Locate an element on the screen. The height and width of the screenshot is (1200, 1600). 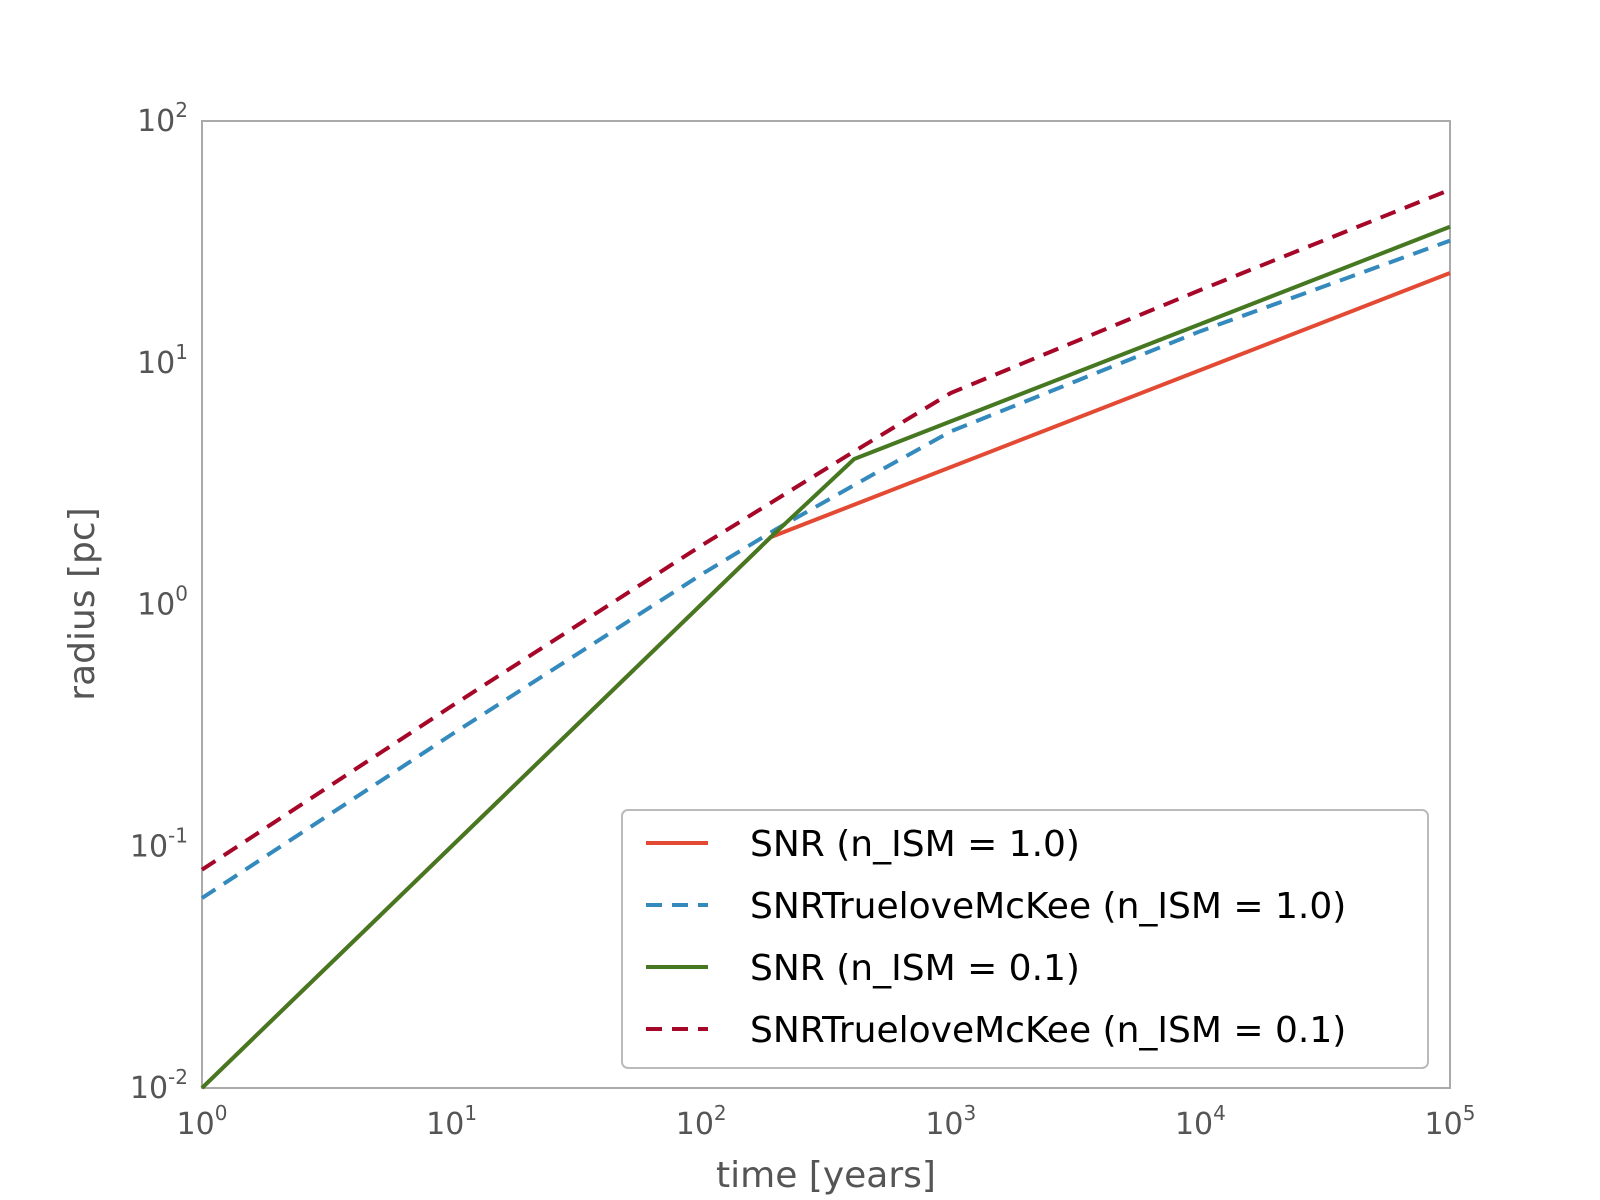
y-axis-label: radius [pc] is located at coordinates (82, 603).